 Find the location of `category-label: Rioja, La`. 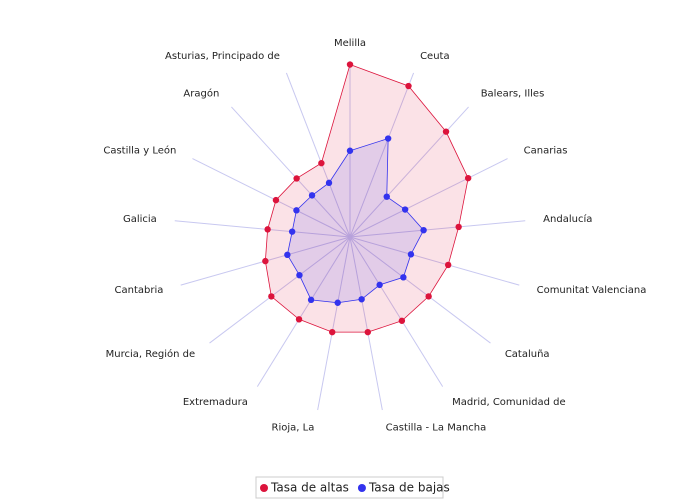

category-label: Rioja, La is located at coordinates (293, 428).